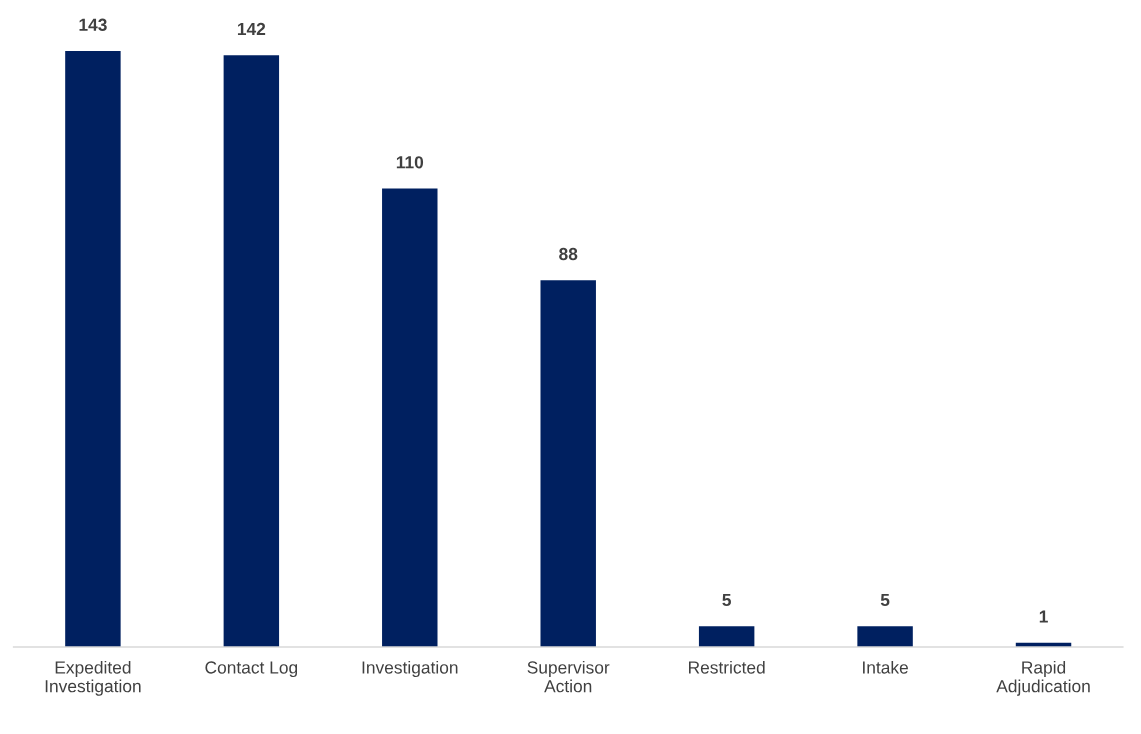 The width and height of the screenshot is (1141, 734). What do you see at coordinates (93, 24) in the screenshot?
I see `data-label: 143` at bounding box center [93, 24].